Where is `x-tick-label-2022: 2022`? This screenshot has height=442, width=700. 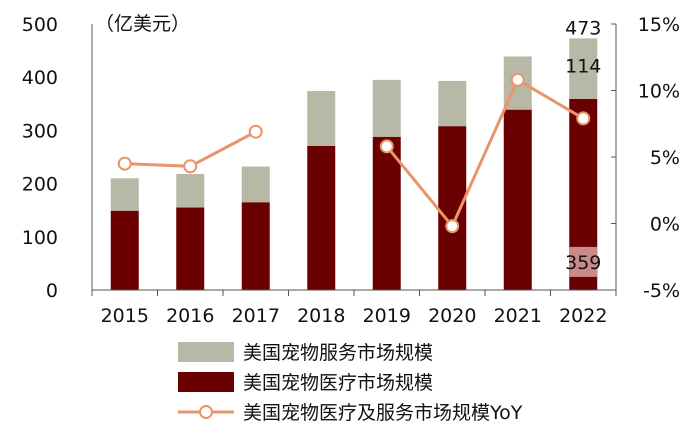 x-tick-label-2022: 2022 is located at coordinates (583, 316).